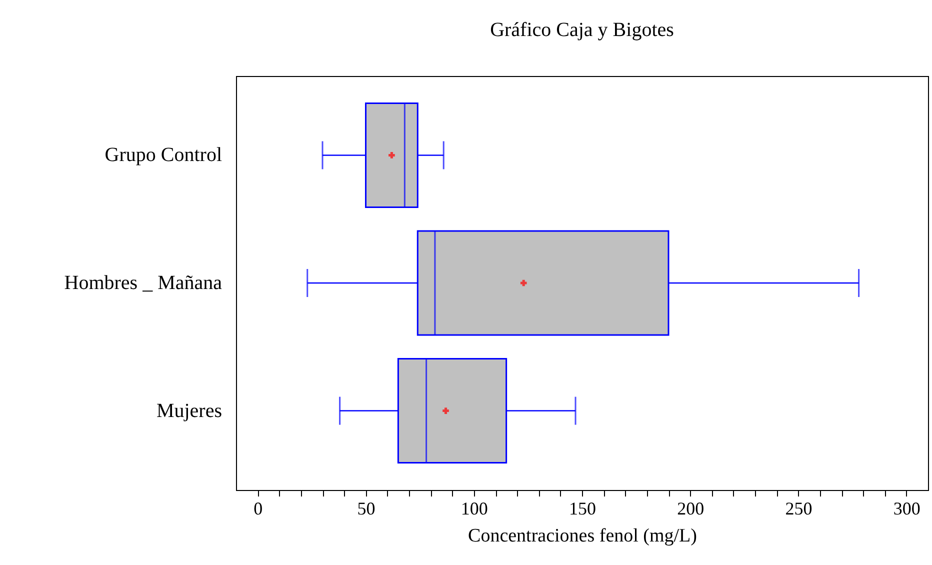  I want to click on x-tick-label: 150, so click(582, 508).